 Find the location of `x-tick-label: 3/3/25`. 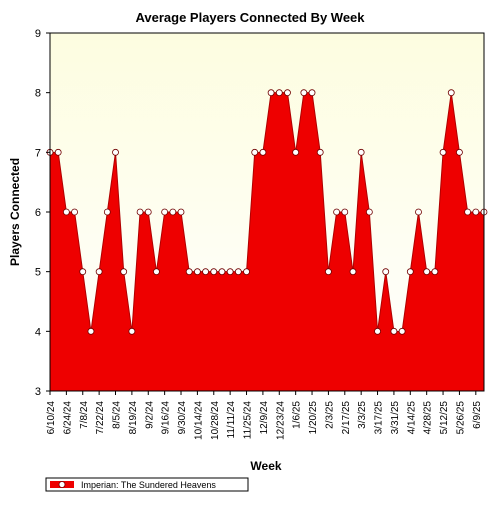

x-tick-label: 3/3/25 is located at coordinates (362, 415).